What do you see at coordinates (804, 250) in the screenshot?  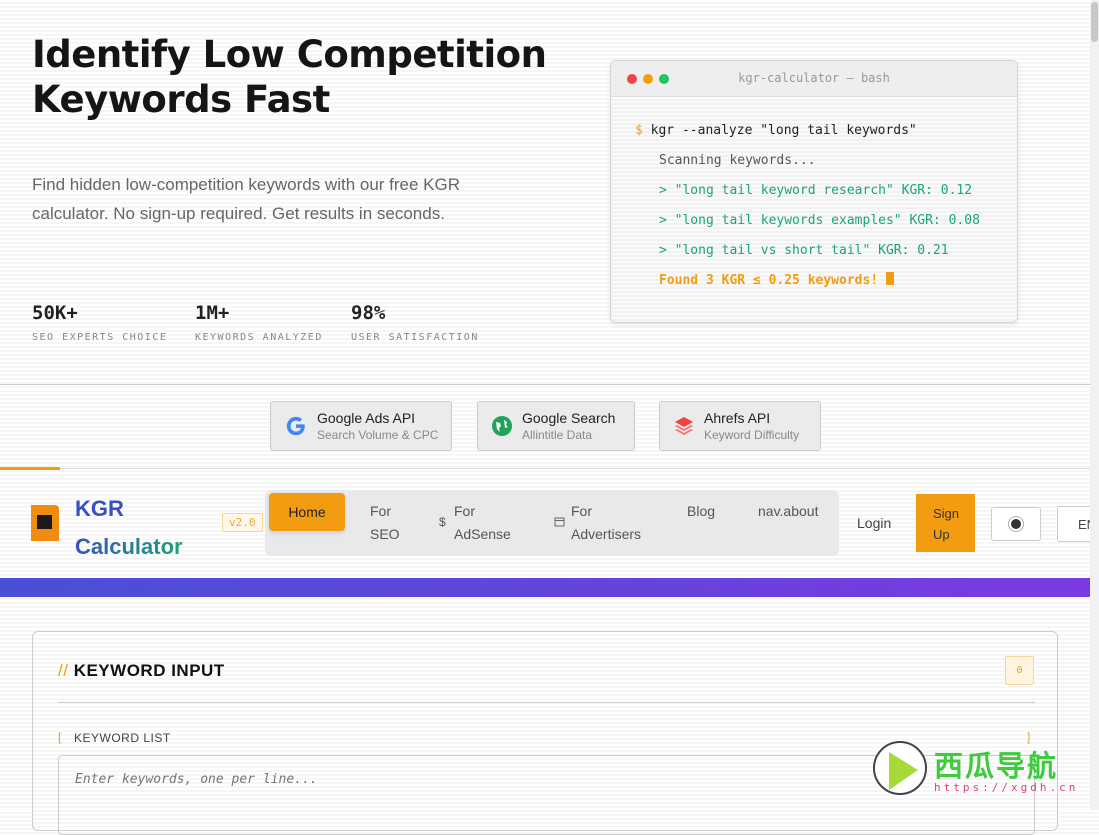 I see `terminal-result: > "long tail vs short tail" KGR: 0.21` at bounding box center [804, 250].